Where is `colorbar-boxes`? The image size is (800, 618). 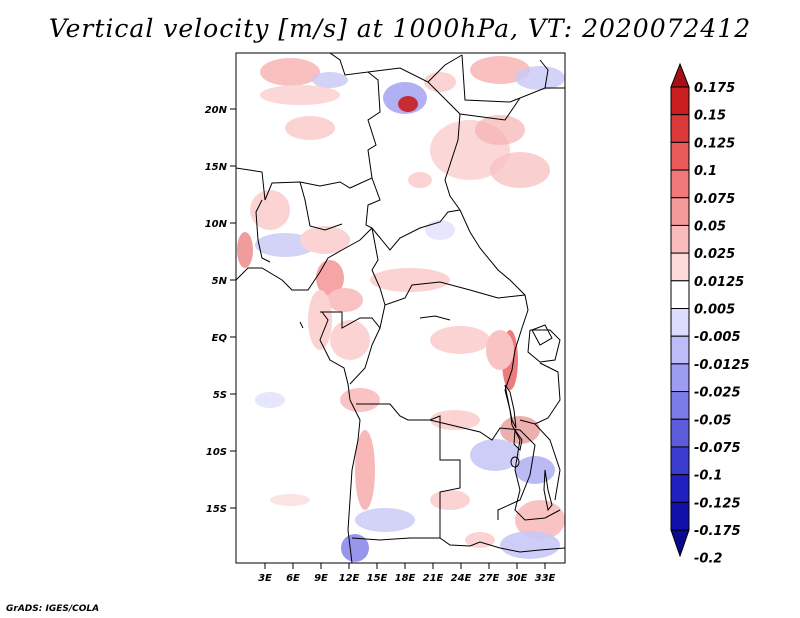 colorbar-boxes is located at coordinates (680, 308).